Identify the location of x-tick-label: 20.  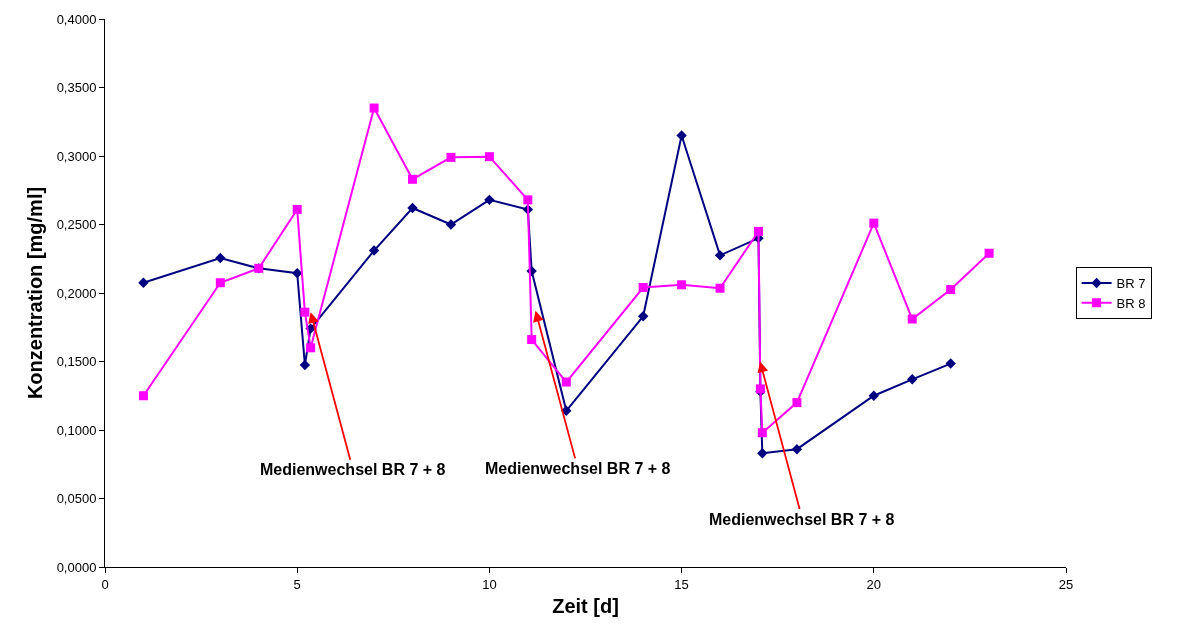
(874, 584).